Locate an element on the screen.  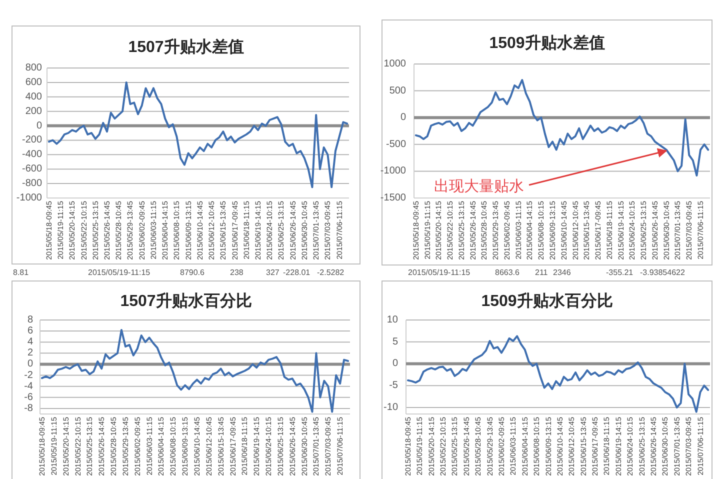
y-tick-label: -400 is located at coordinates (32, 154).